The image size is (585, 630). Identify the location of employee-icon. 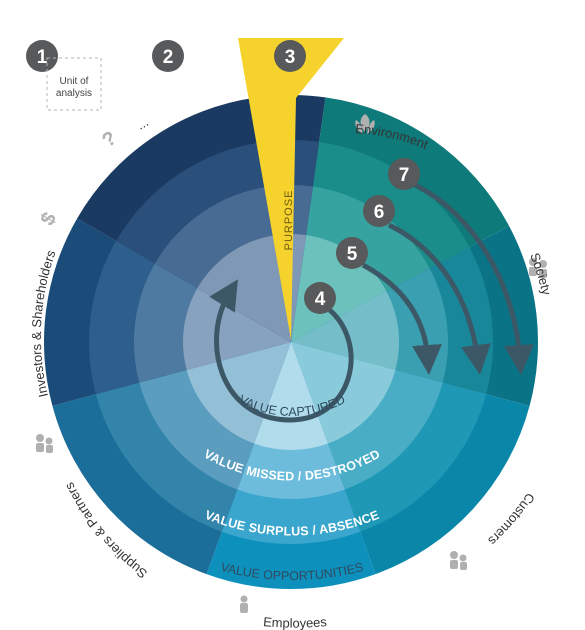
(244, 604).